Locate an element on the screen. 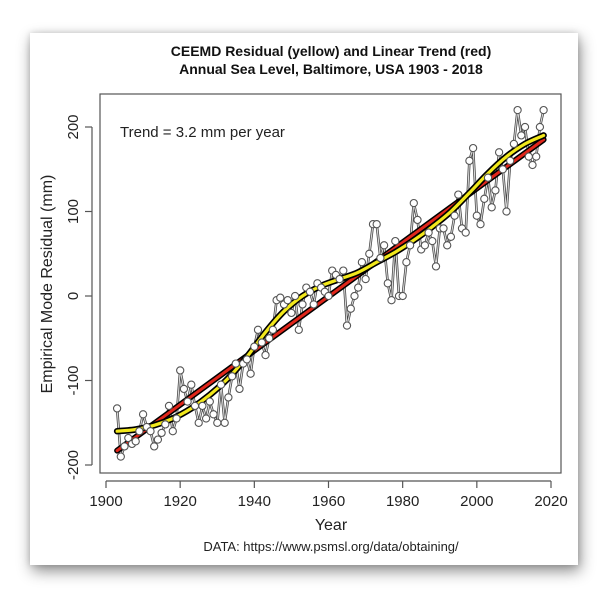  y-tick-label: 200 is located at coordinates (73, 126).